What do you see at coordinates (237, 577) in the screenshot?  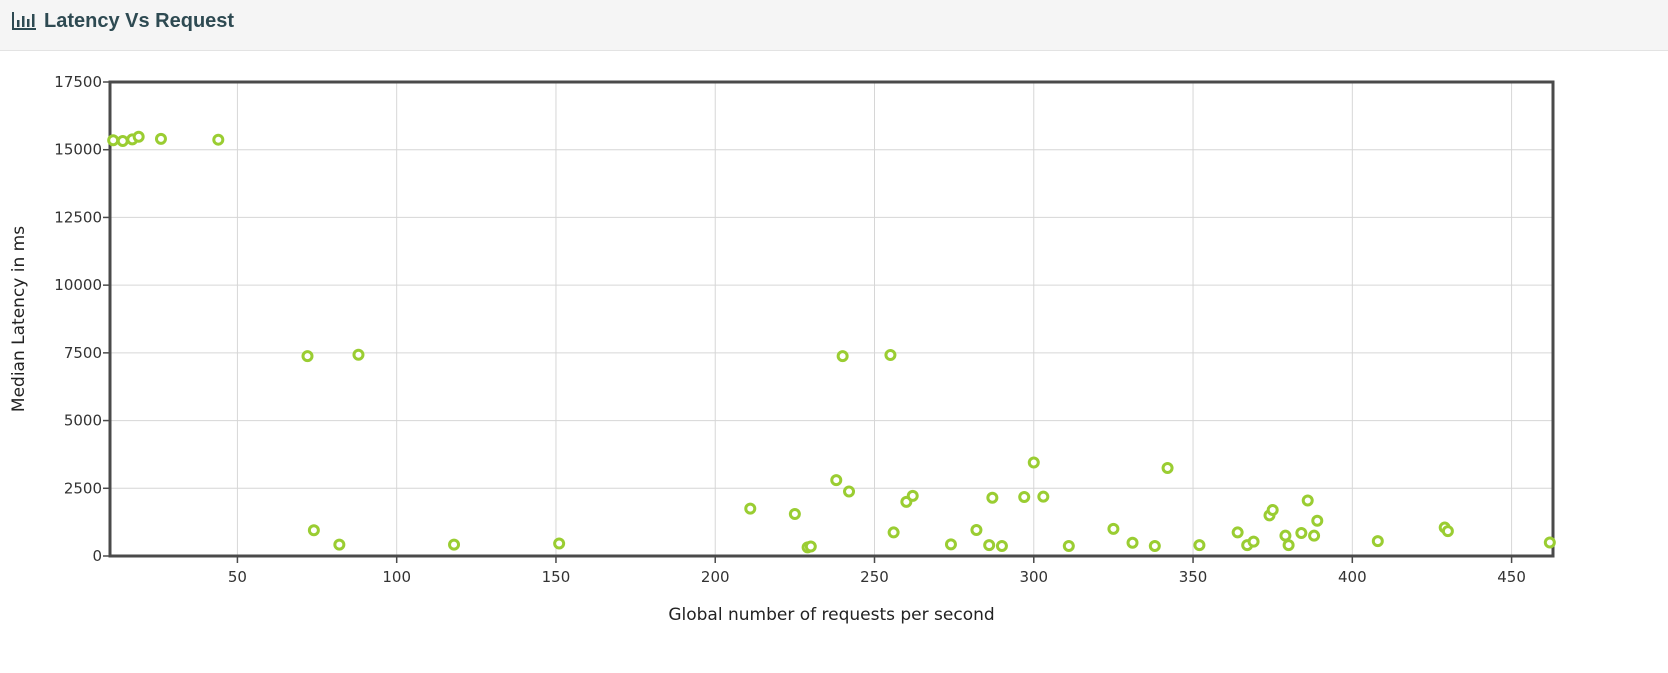 I see `x-tick-label: 50` at bounding box center [237, 577].